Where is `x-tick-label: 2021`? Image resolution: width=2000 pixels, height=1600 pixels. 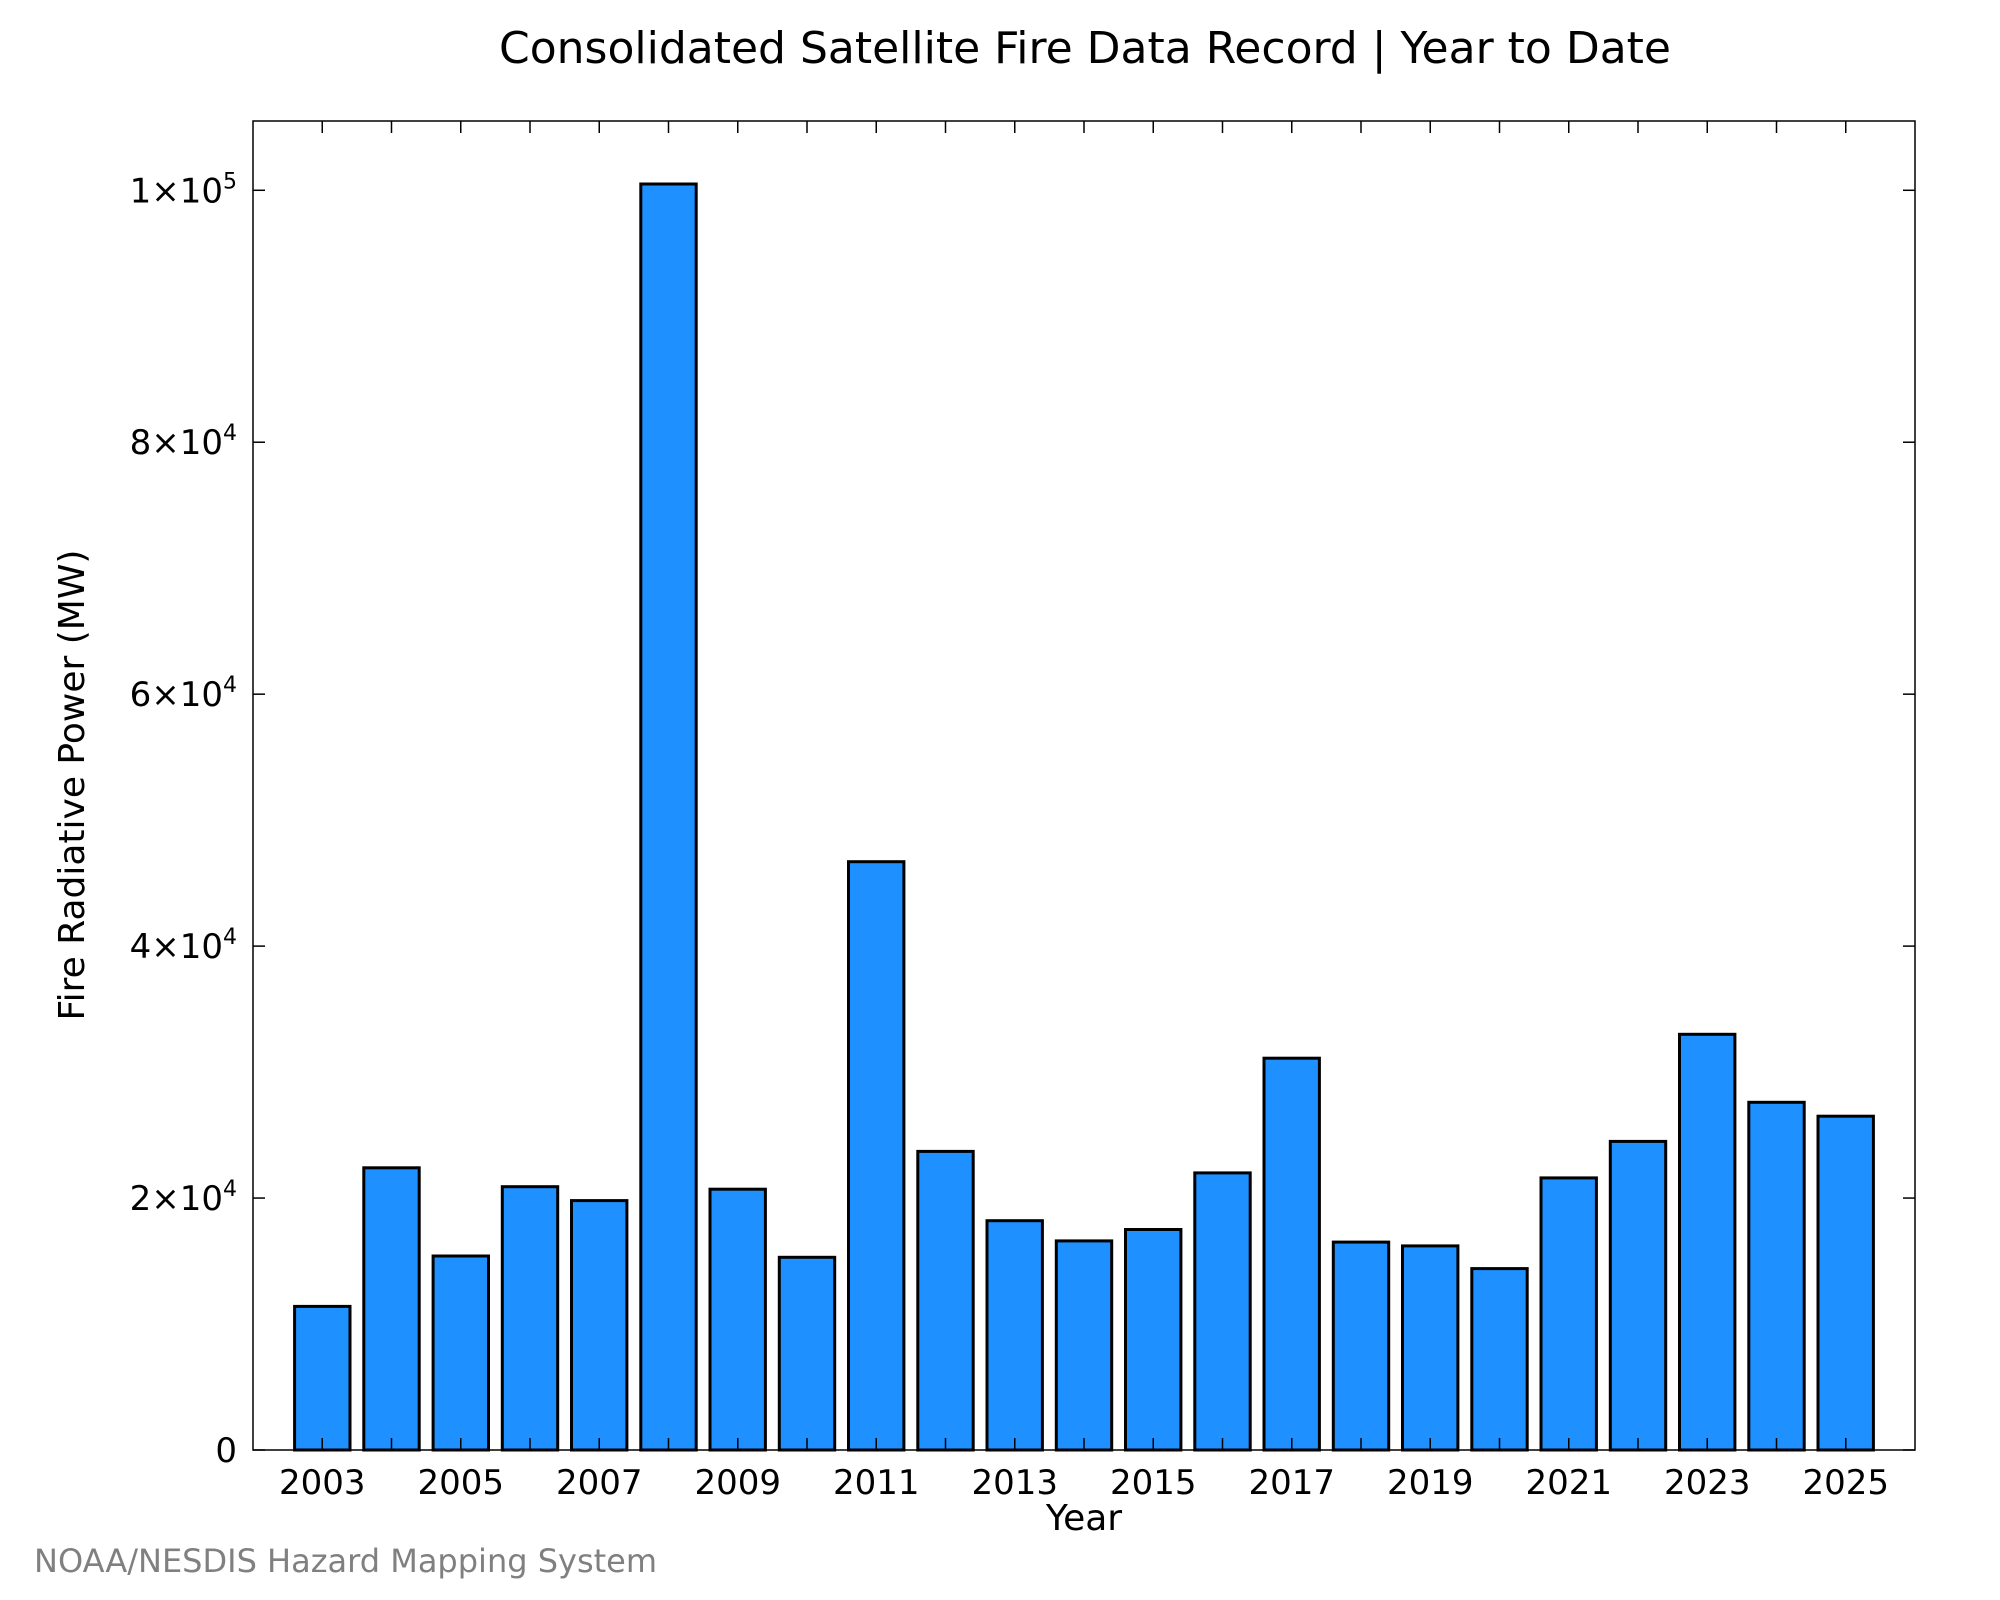 x-tick-label: 2021 is located at coordinates (1568, 1483).